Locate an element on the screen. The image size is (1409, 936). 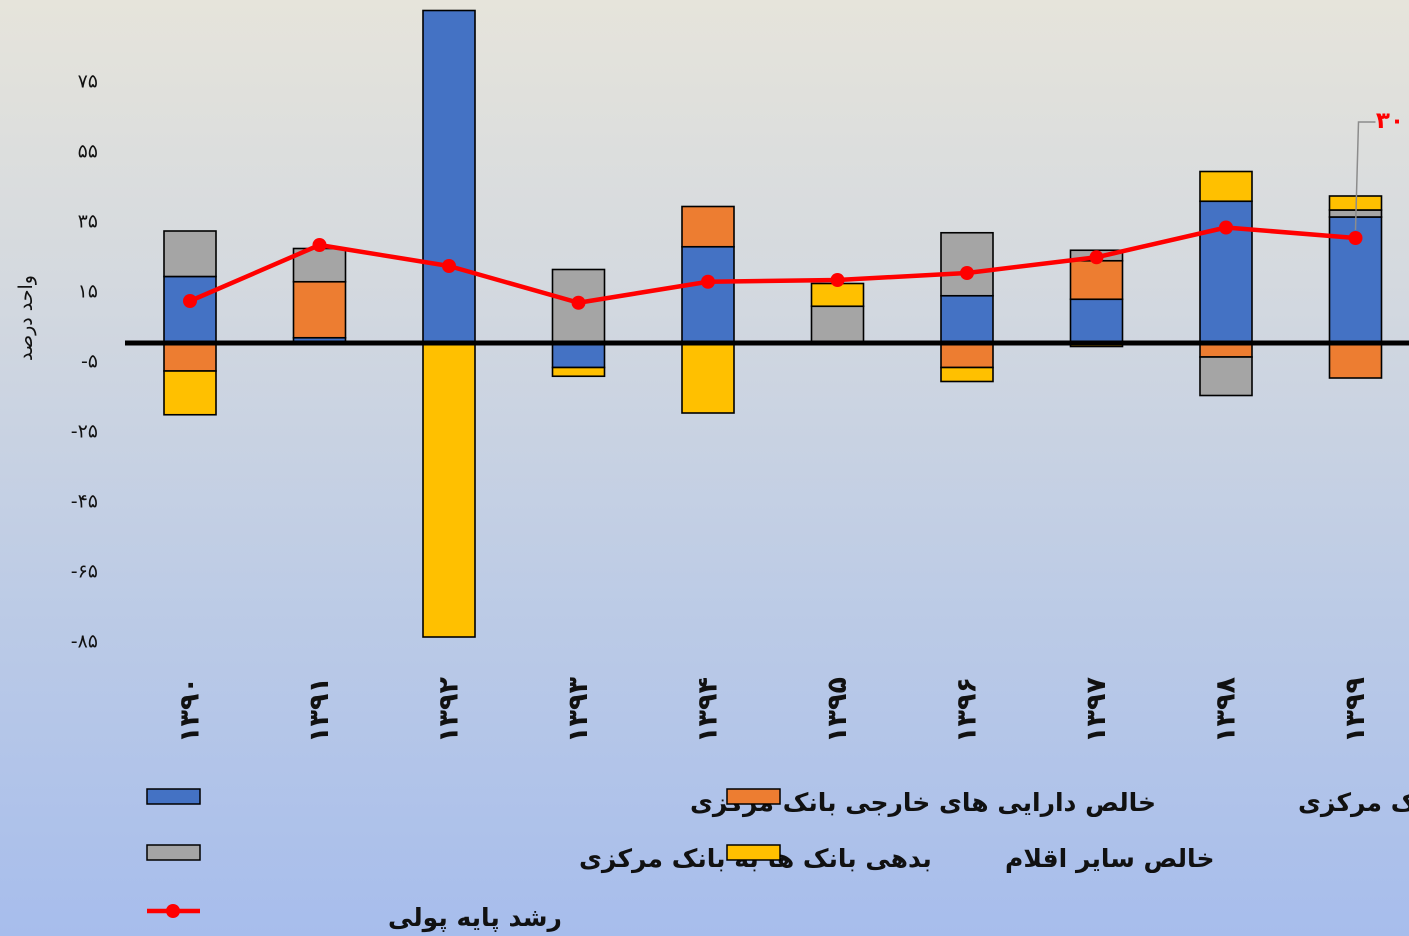
x-category-label: ۱۳۹۰ is located at coordinates (190, 710).